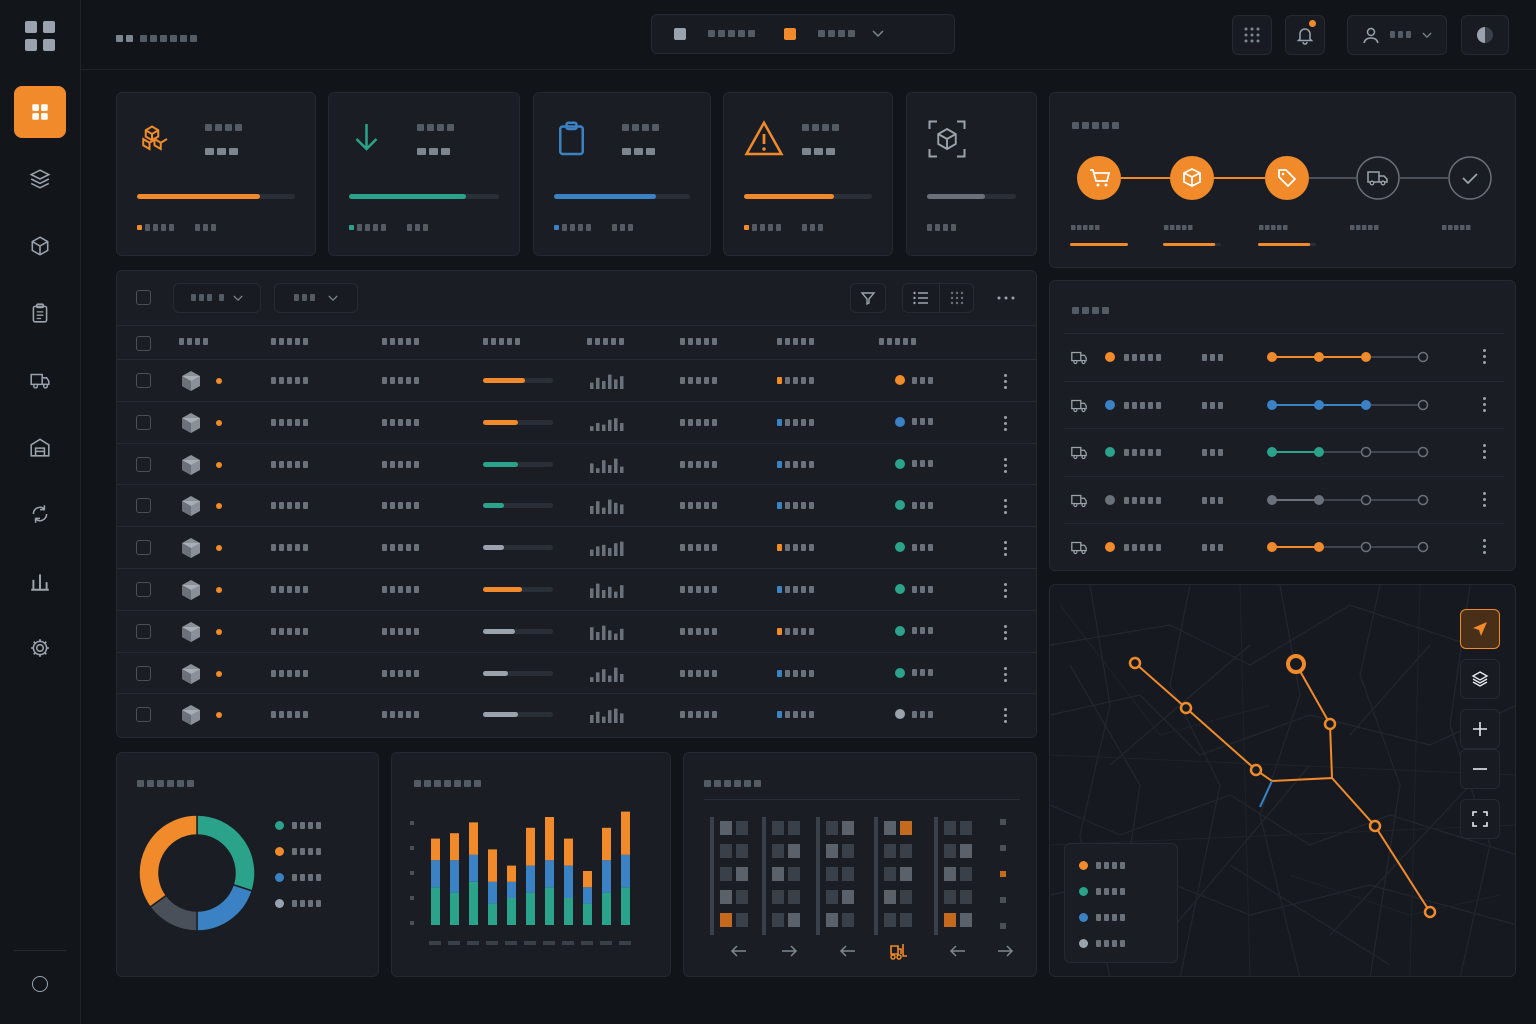 The height and width of the screenshot is (1024, 1536). Describe the element at coordinates (40, 380) in the screenshot. I see `sidebar-item-truck` at that location.